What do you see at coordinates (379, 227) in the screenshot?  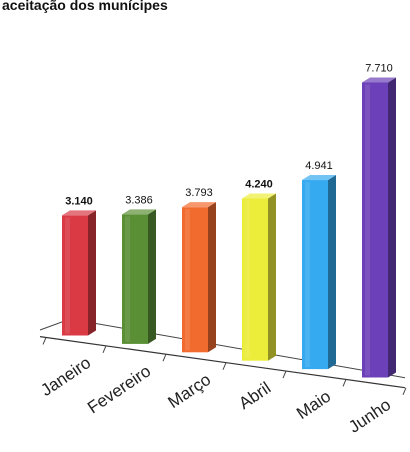 I see `bar-junho` at bounding box center [379, 227].